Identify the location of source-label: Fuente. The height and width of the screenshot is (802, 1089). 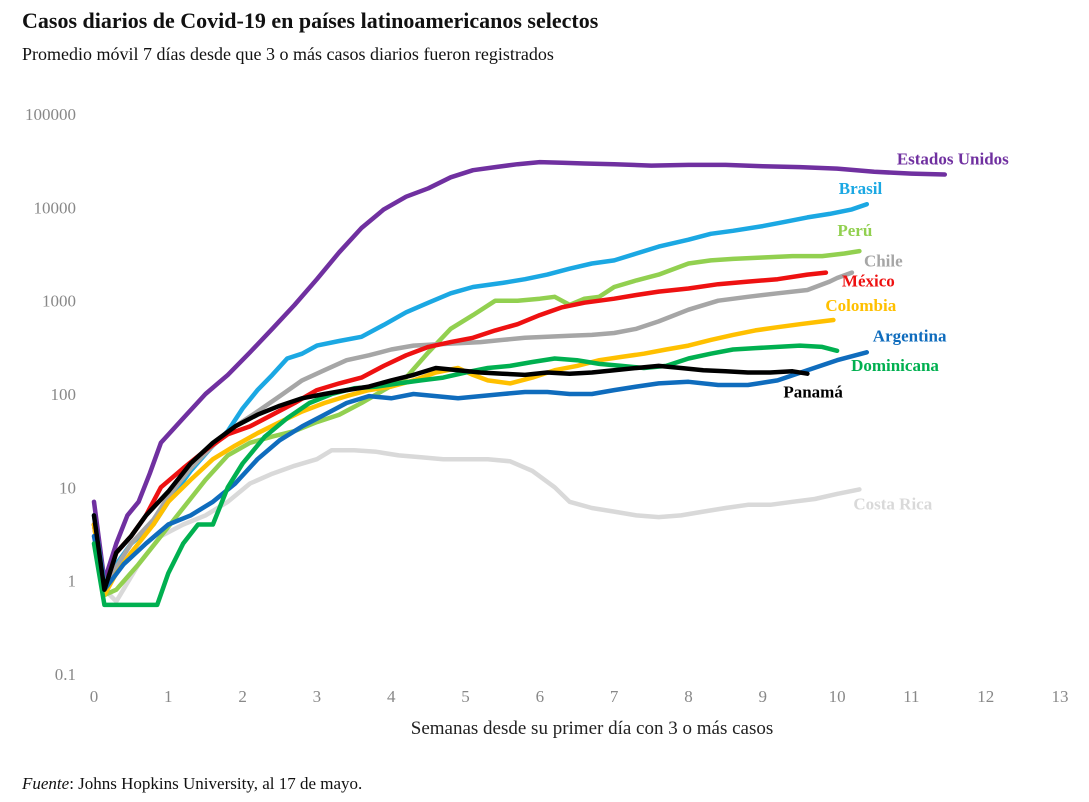
(46, 783).